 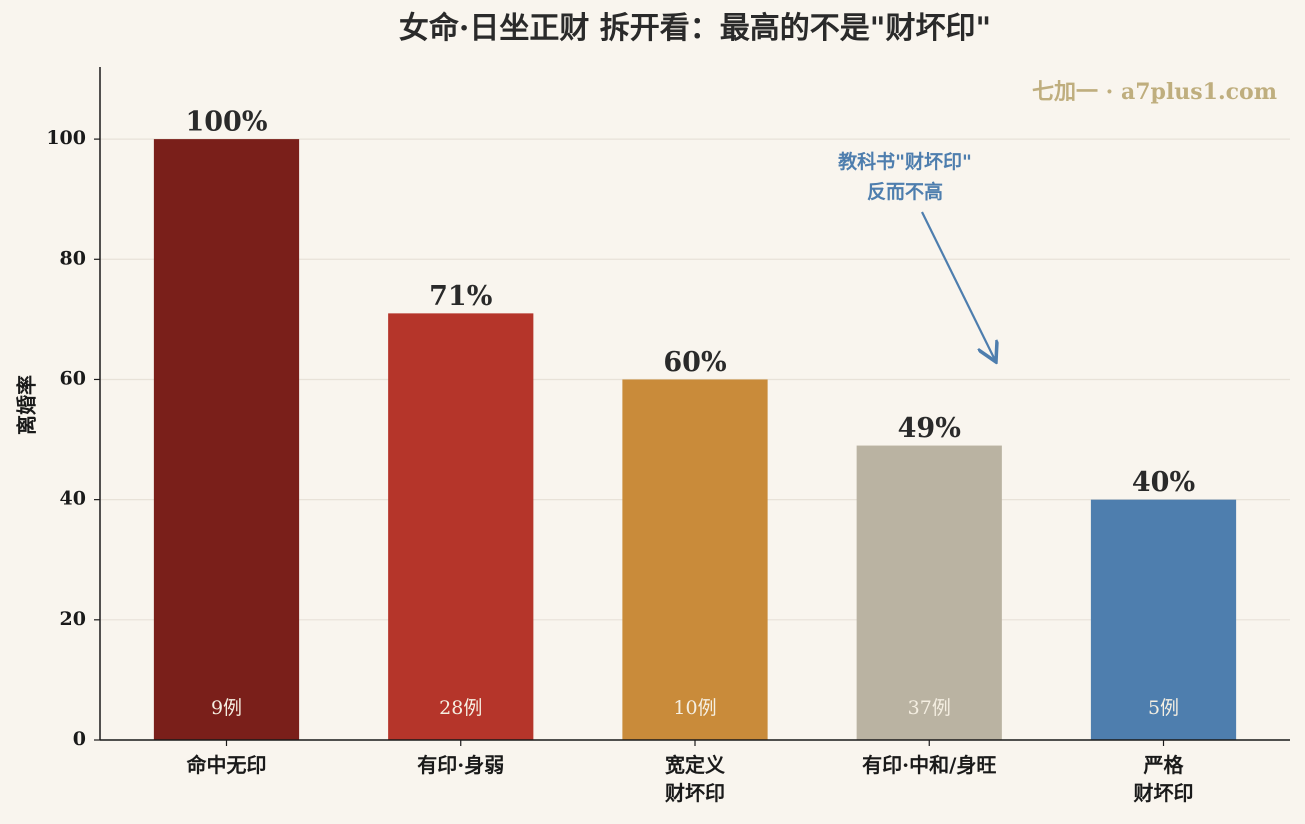 I want to click on y-tick-label: 20, so click(x=73, y=619).